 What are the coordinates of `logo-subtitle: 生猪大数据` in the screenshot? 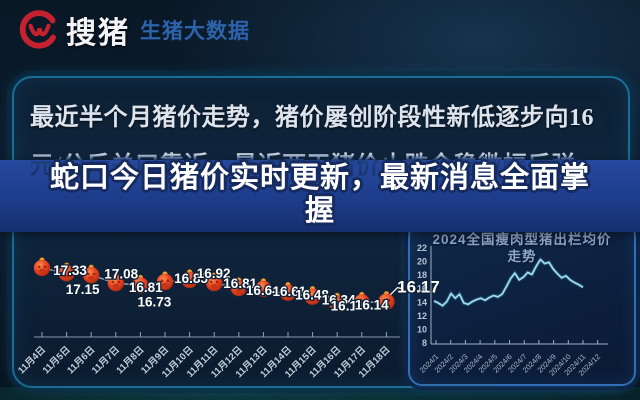 It's located at (195, 31).